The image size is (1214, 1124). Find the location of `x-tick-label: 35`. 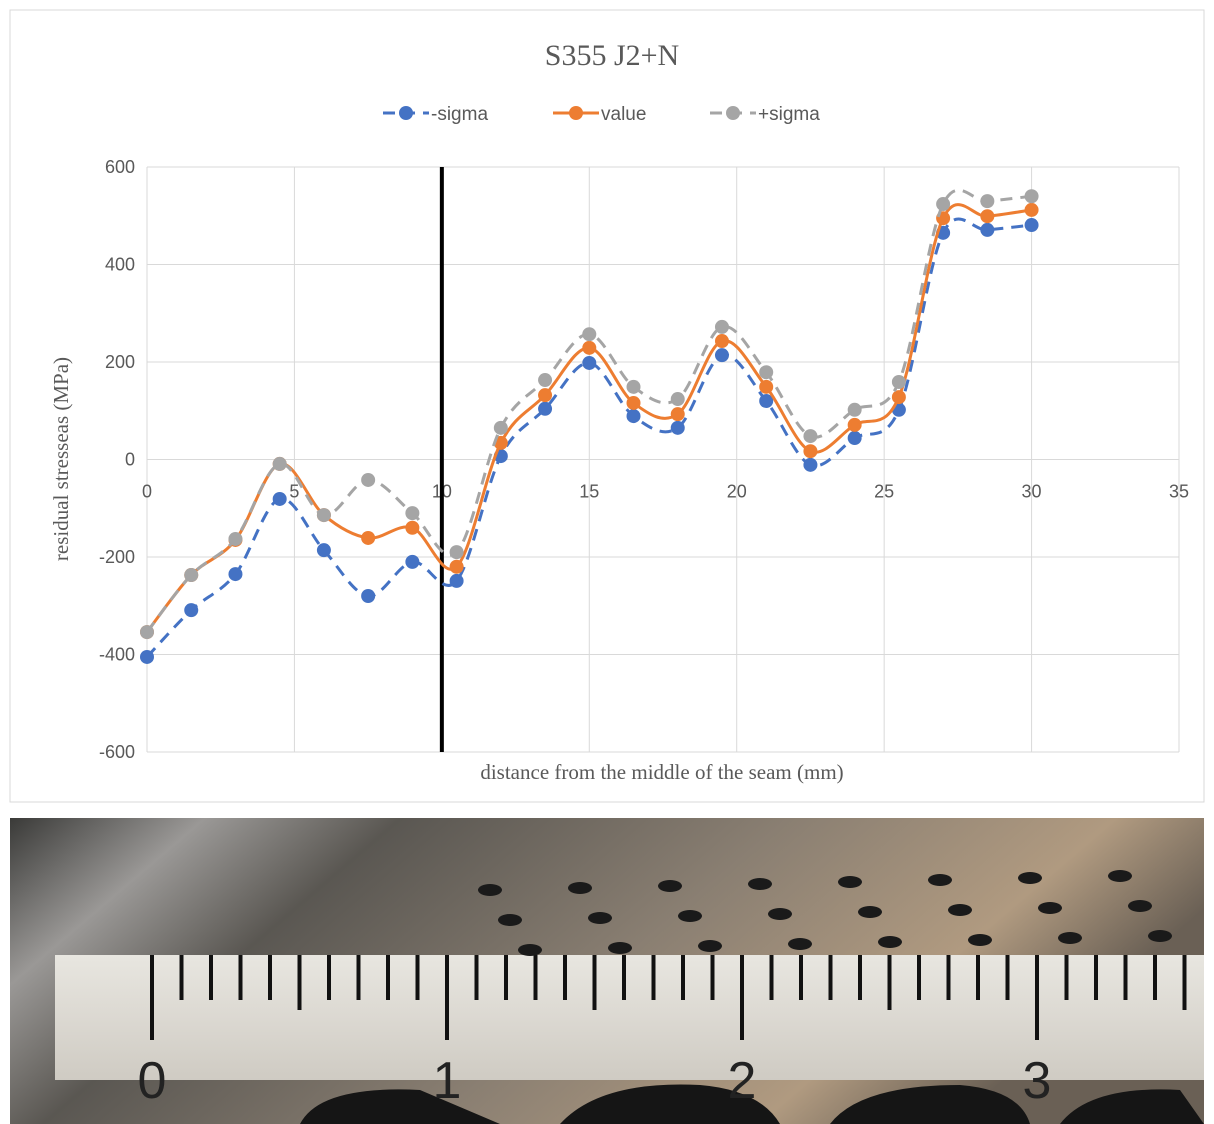

x-tick-label: 35 is located at coordinates (1179, 492).